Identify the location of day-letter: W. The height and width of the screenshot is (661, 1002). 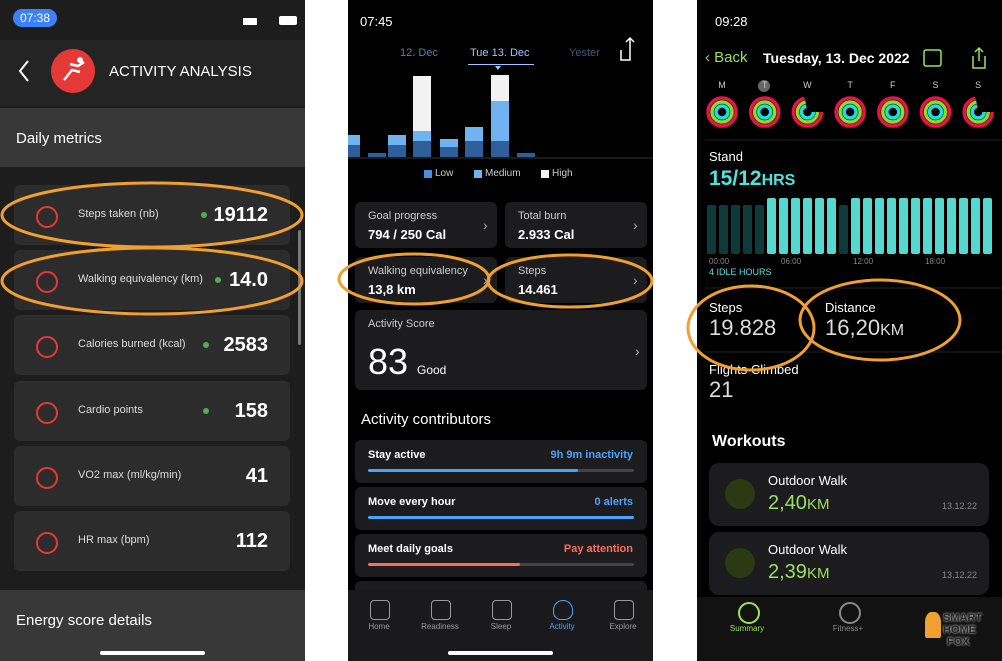
(807, 85).